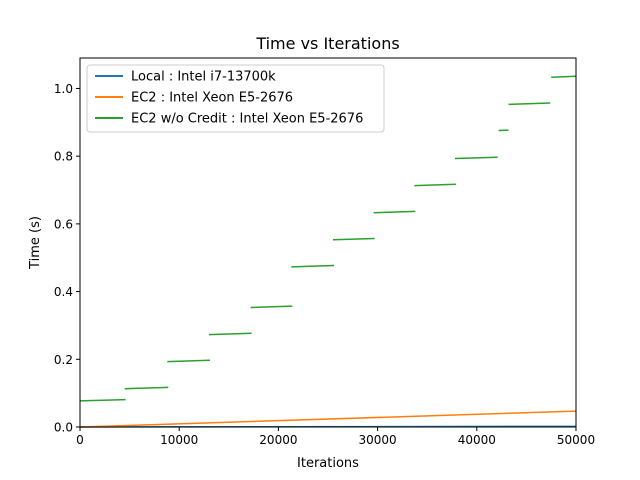 The image size is (640, 480). I want to click on y-tick-label: 0.6, so click(63, 224).